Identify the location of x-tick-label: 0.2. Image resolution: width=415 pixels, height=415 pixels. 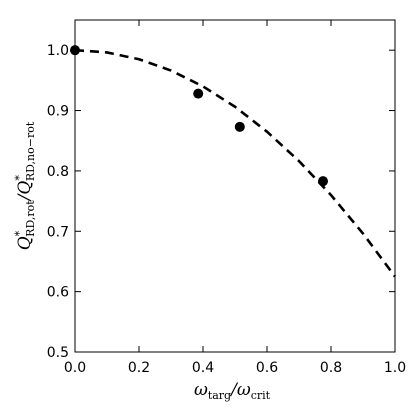
(139, 368).